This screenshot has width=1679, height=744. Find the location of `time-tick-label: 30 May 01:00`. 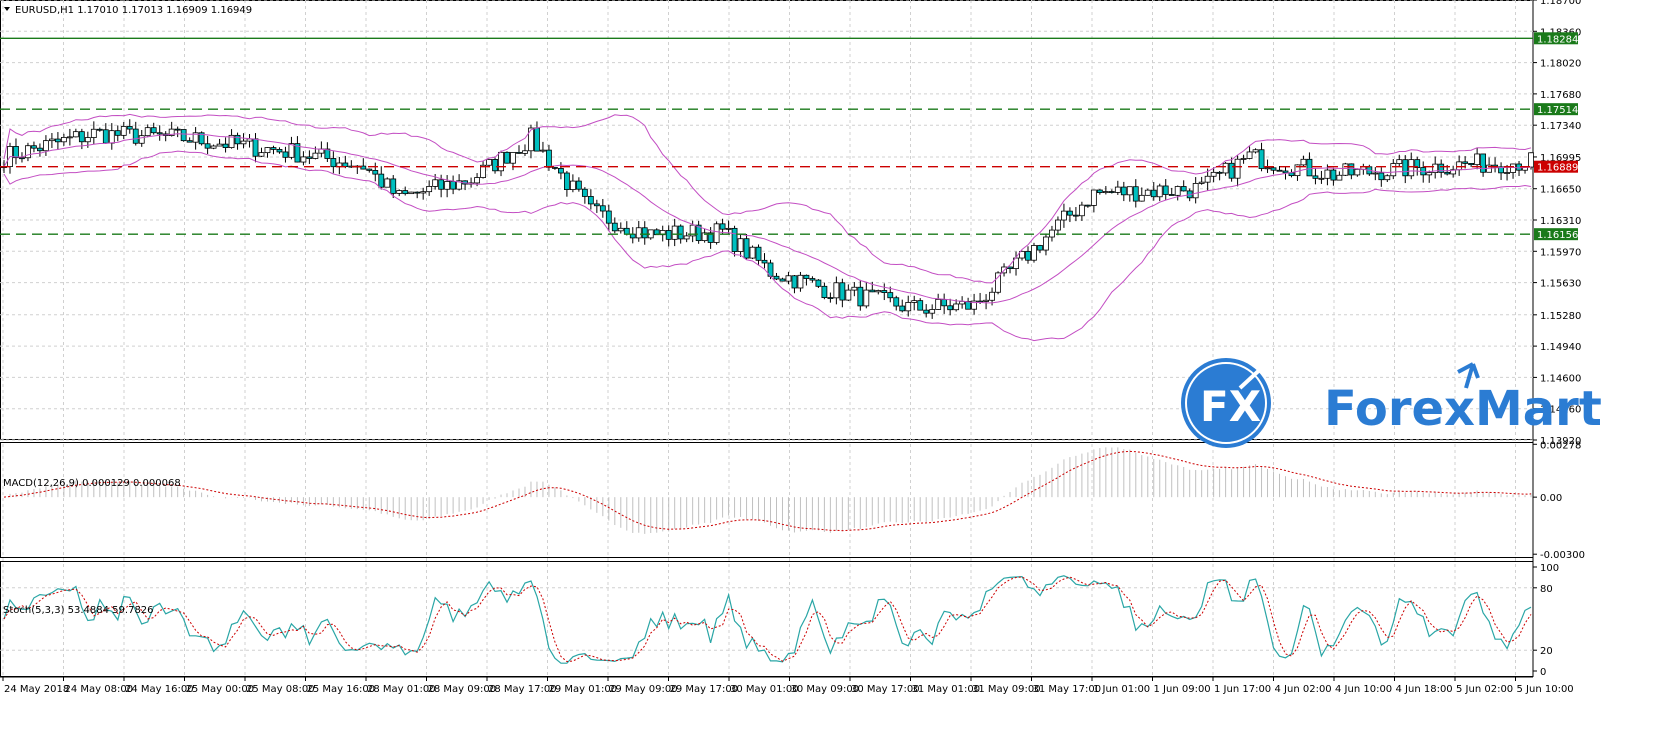

time-tick-label: 30 May 01:00 is located at coordinates (764, 689).